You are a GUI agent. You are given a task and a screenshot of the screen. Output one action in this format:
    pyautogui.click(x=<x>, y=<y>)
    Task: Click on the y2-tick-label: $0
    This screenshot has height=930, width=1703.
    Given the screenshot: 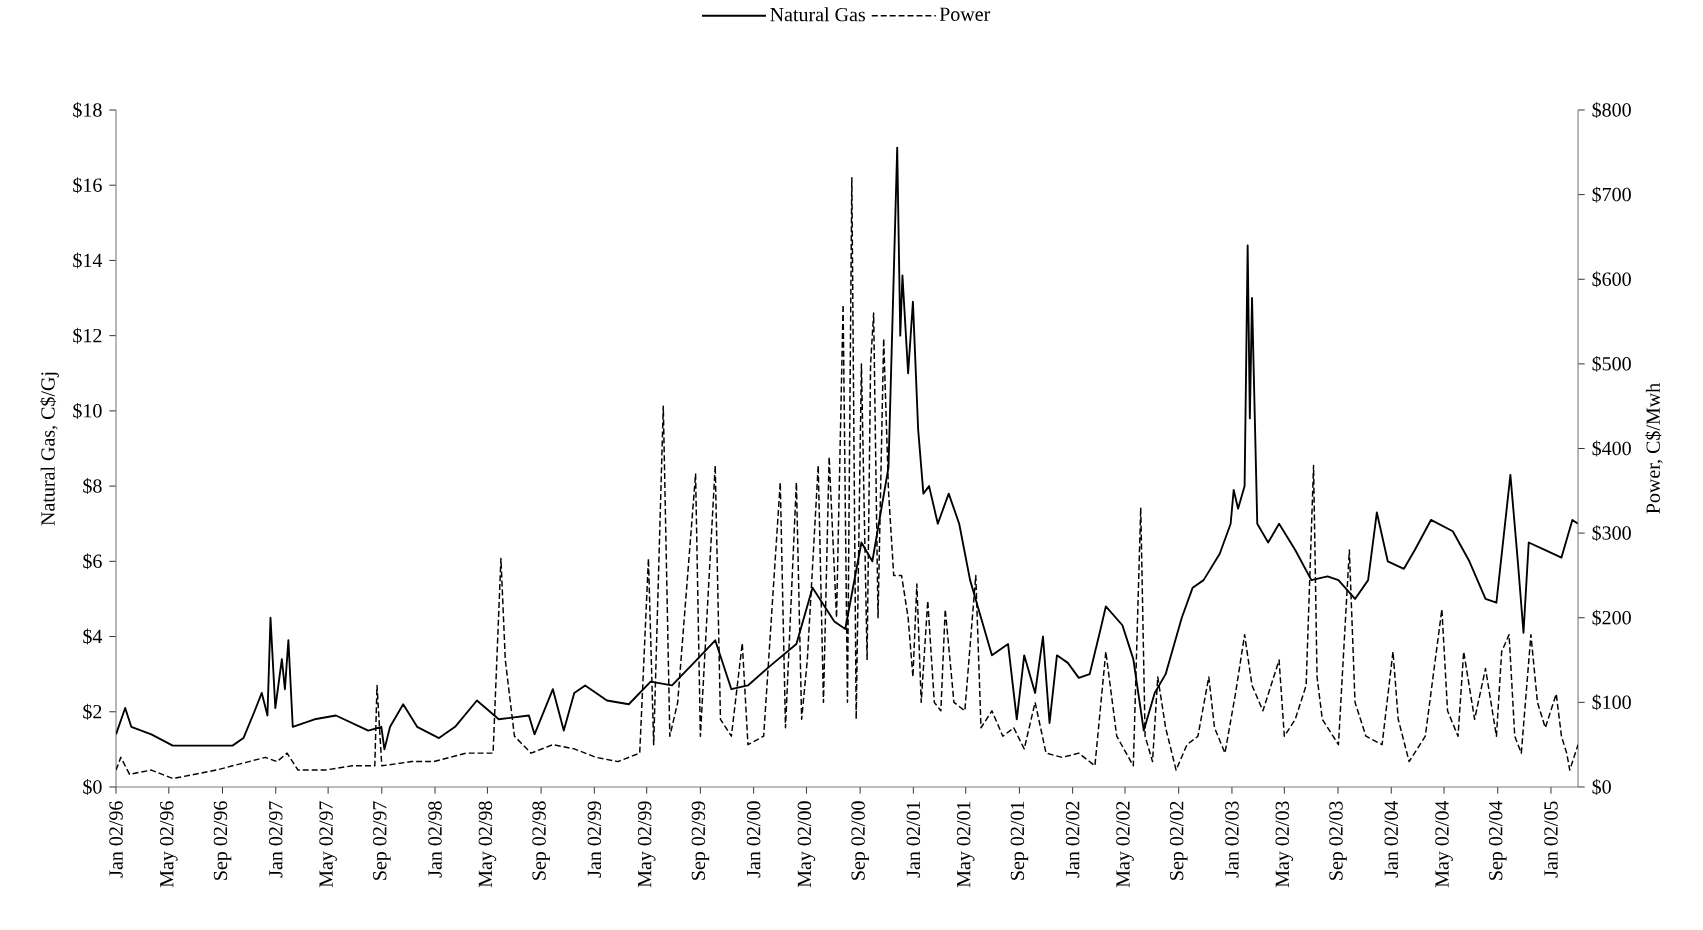 What is the action you would take?
    pyautogui.click(x=1601, y=786)
    